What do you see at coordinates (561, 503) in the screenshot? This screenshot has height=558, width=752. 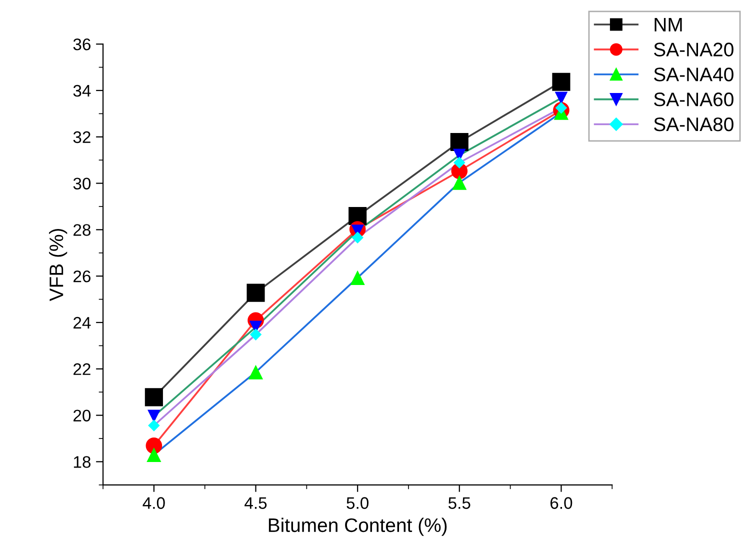 I see `x-tick-label: 6.0` at bounding box center [561, 503].